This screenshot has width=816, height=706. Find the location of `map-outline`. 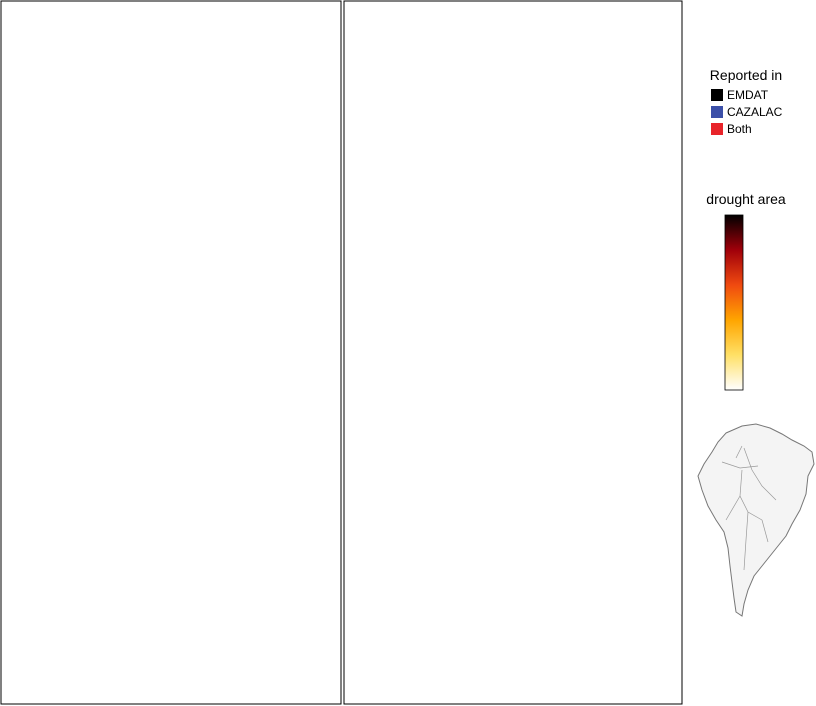

map-outline is located at coordinates (756, 520).